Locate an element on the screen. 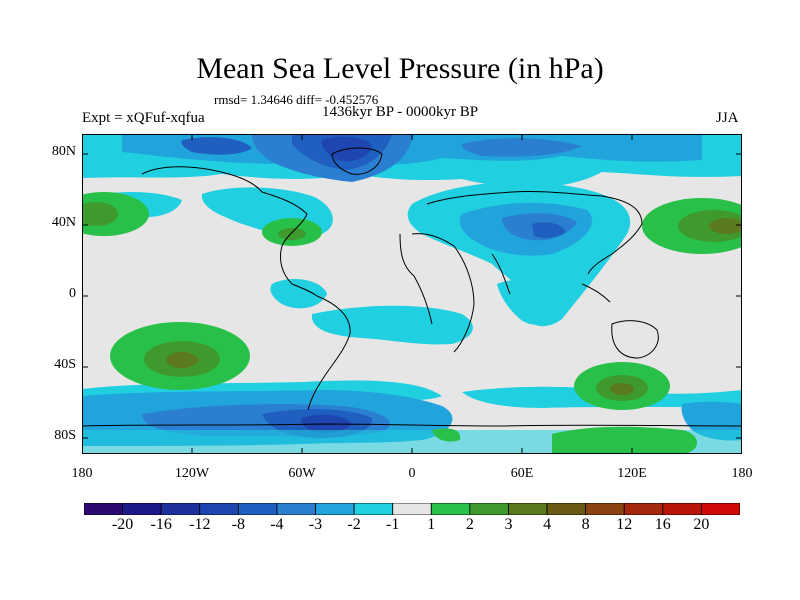 Image resolution: width=800 pixels, height=600 pixels. y-tick-label: 40N is located at coordinates (63, 222).